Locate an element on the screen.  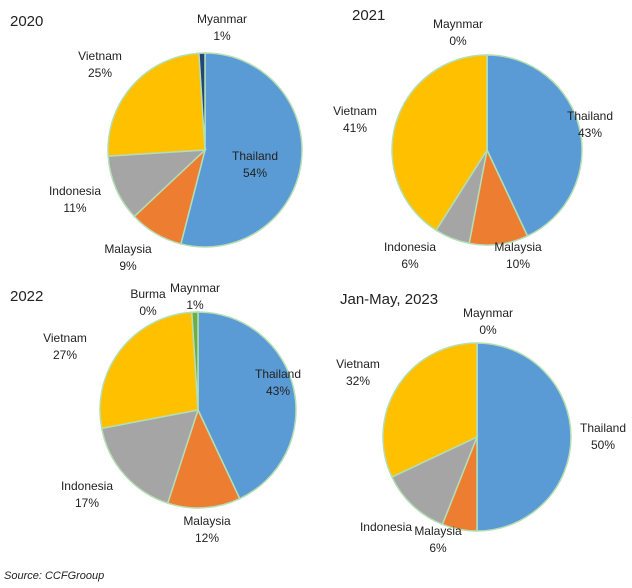
source-note: Source: CCFGrooup is located at coordinates (54, 576).